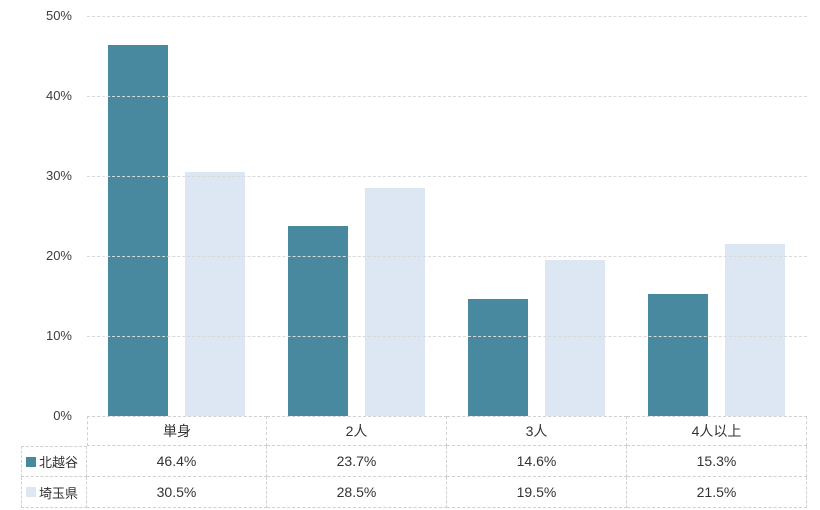  Describe the element at coordinates (357, 461) in the screenshot. I see `value-cell-kitakoshigaya-1: 23.7%` at that location.